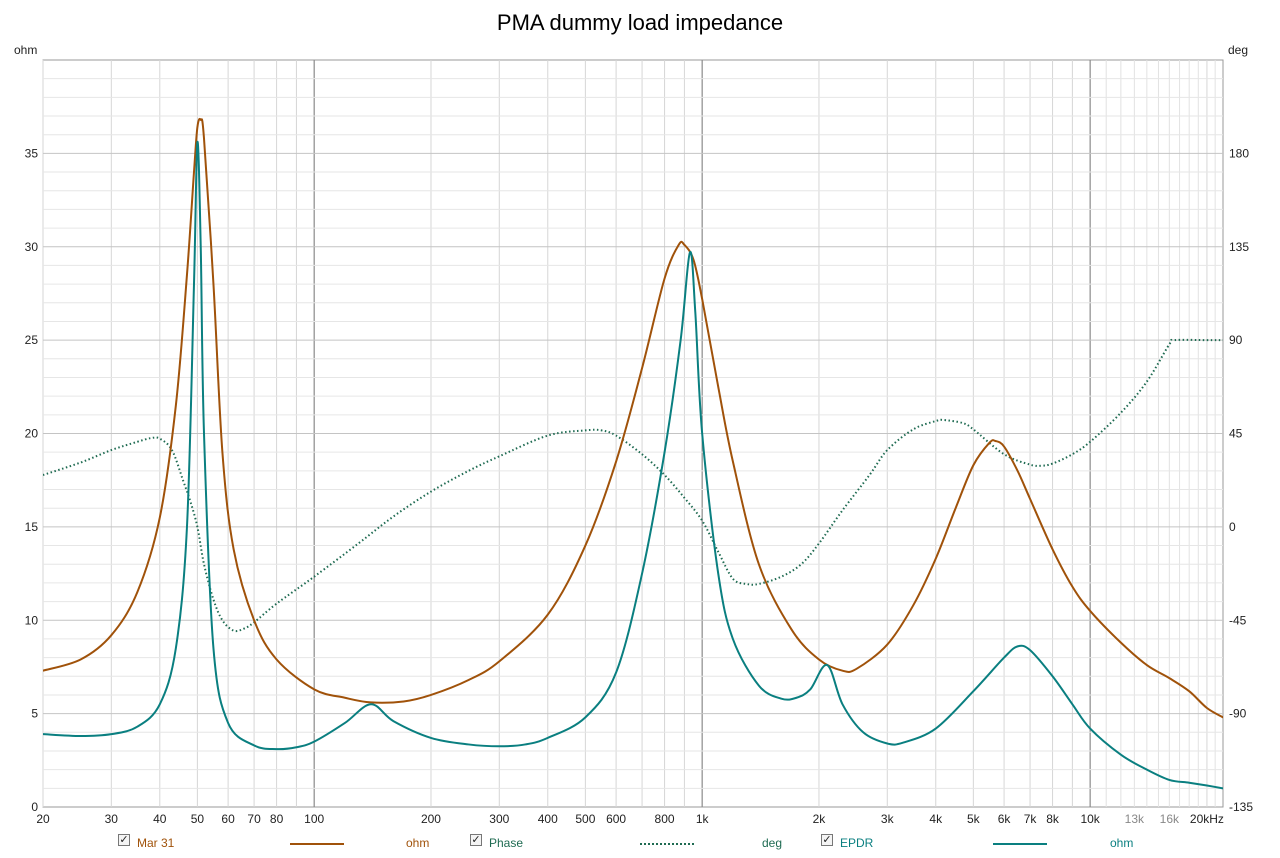 This screenshot has height=858, width=1280. What do you see at coordinates (314, 819) in the screenshot?
I see `x-tick-label: 100` at bounding box center [314, 819].